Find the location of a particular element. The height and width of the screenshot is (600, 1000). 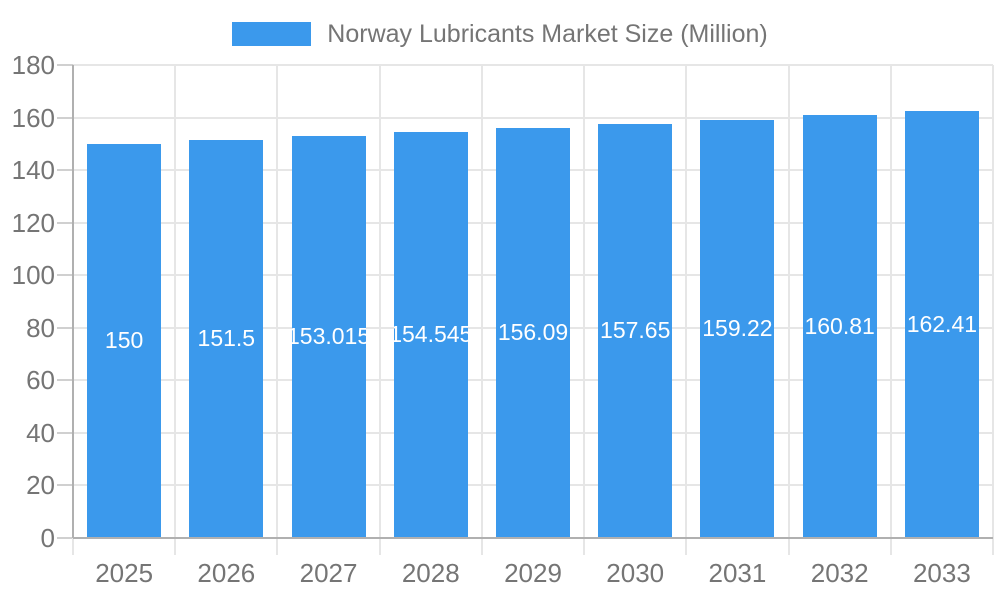

y-axis-label: 140 is located at coordinates (33, 170).